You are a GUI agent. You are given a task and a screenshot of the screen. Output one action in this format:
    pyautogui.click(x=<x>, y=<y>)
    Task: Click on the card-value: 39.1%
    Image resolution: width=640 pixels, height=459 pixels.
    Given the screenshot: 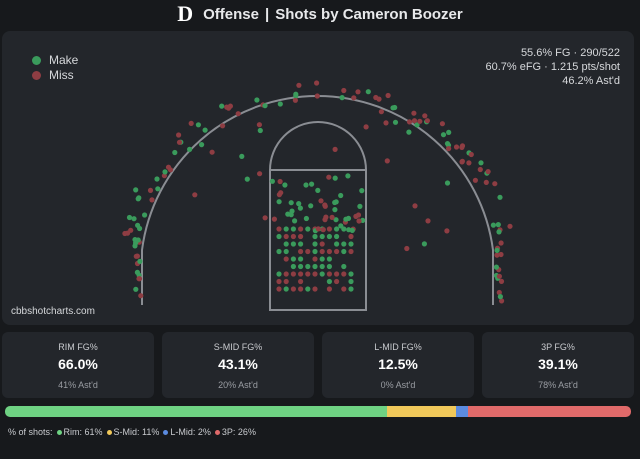 What is the action you would take?
    pyautogui.click(x=558, y=364)
    